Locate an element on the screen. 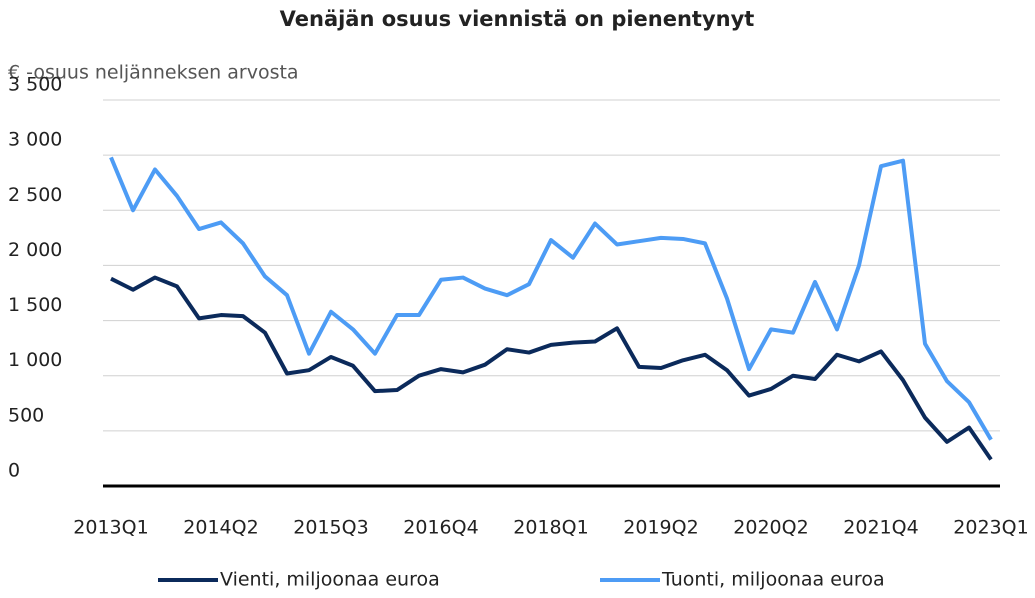  x-tick-label: 2015Q3 is located at coordinates (330, 528).